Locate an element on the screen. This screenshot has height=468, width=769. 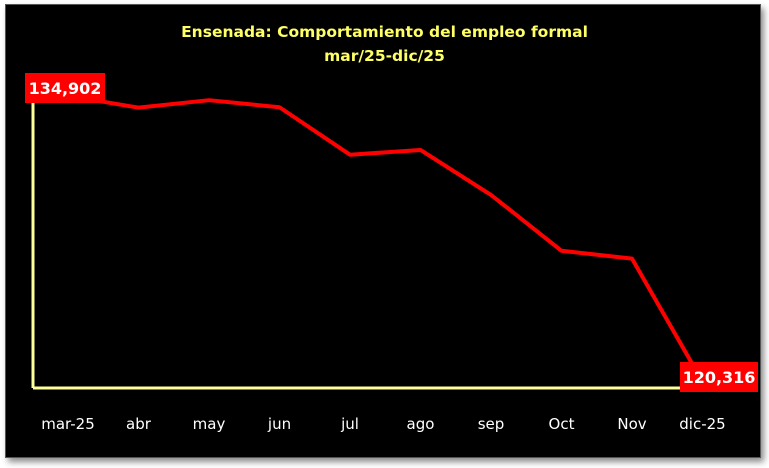
data-label: 134,902 is located at coordinates (65, 88).